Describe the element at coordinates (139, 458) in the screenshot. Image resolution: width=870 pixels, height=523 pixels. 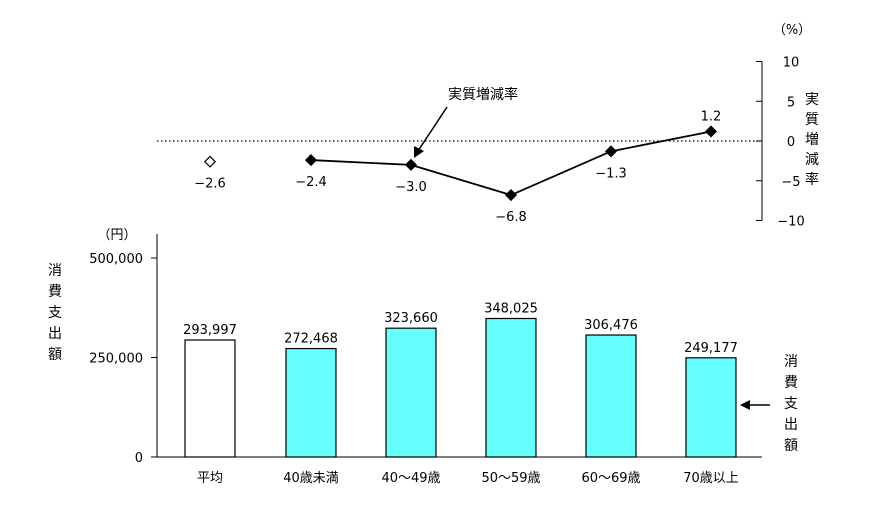
I see `bar-y-tick-label: 0` at that location.